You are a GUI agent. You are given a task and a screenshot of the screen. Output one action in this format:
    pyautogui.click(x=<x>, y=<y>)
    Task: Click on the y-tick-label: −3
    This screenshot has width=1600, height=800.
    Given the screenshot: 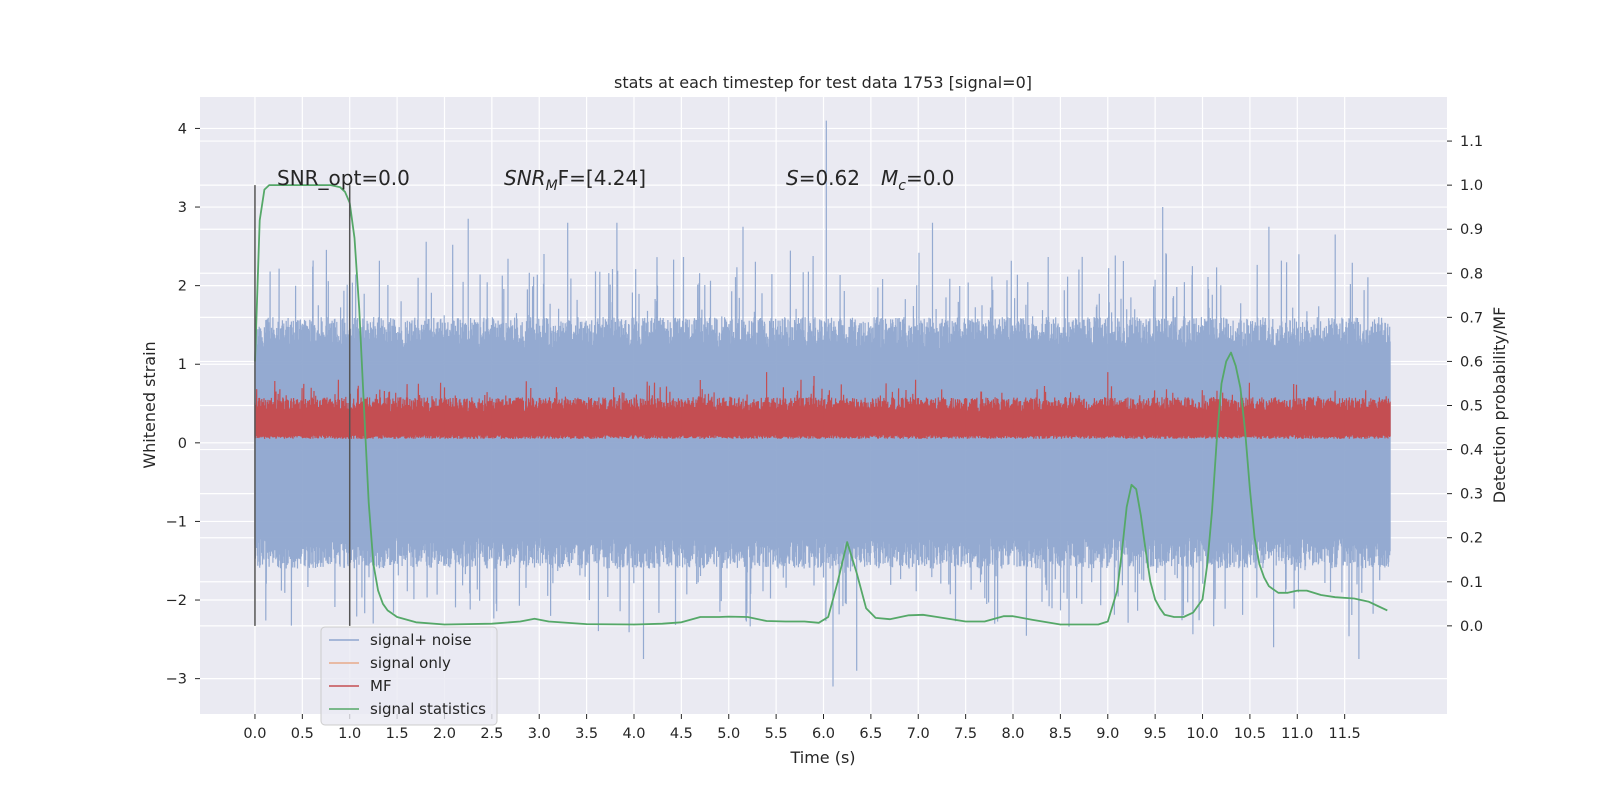 What is the action you would take?
    pyautogui.click(x=176, y=680)
    